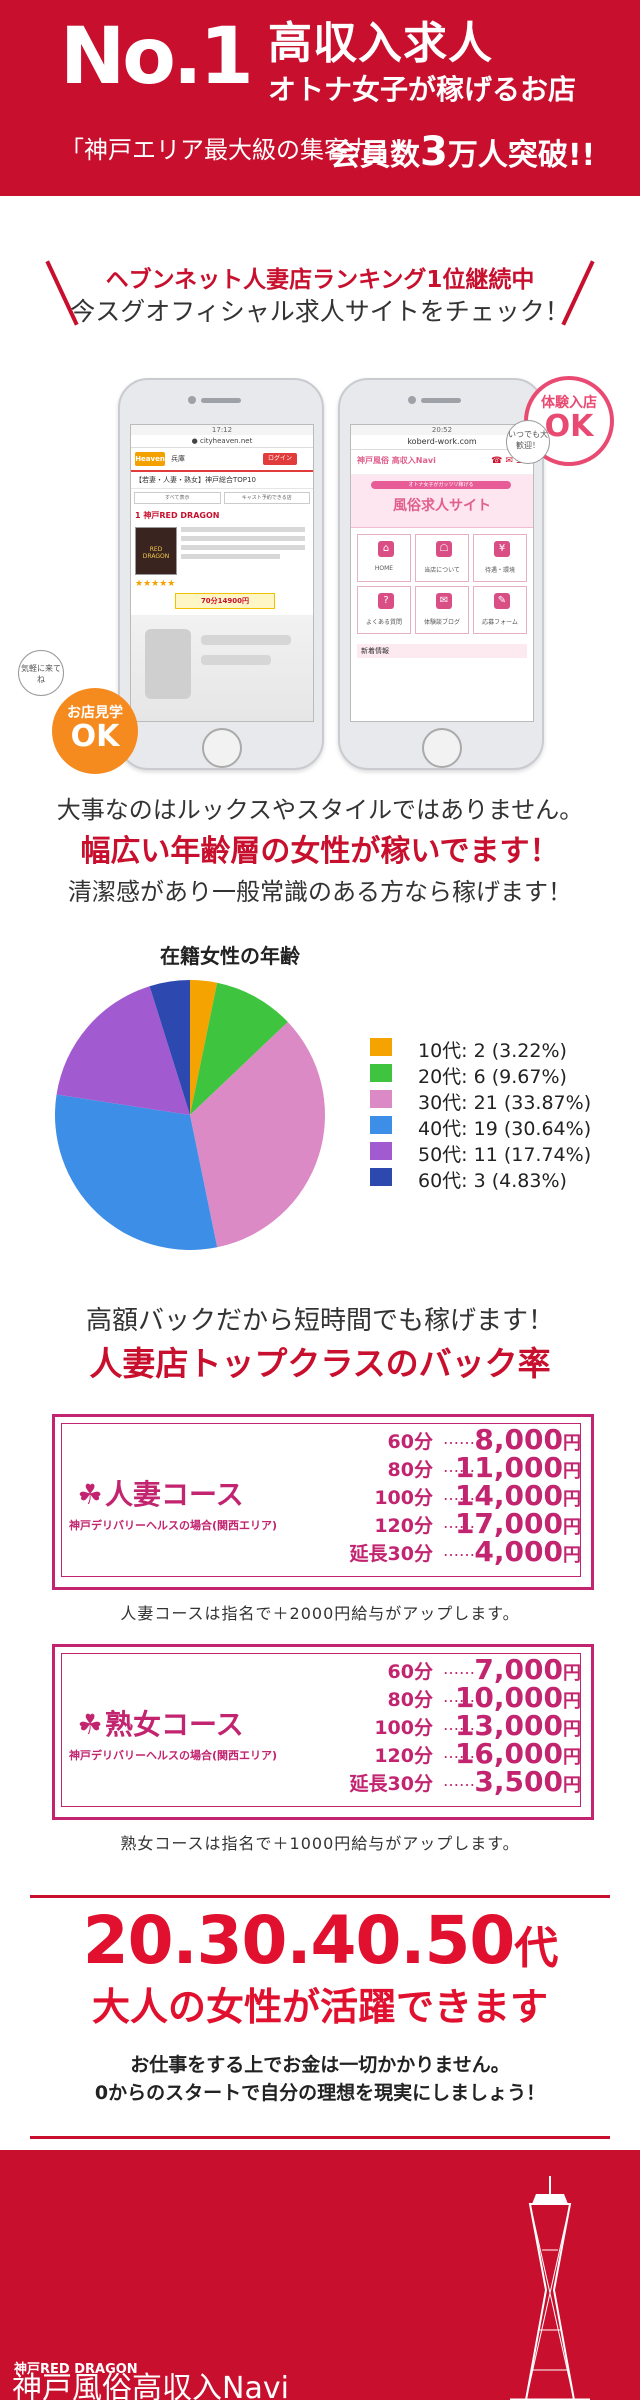 This screenshot has height=2406, width=640. I want to click on tab-all: すべて表示, so click(177, 498).